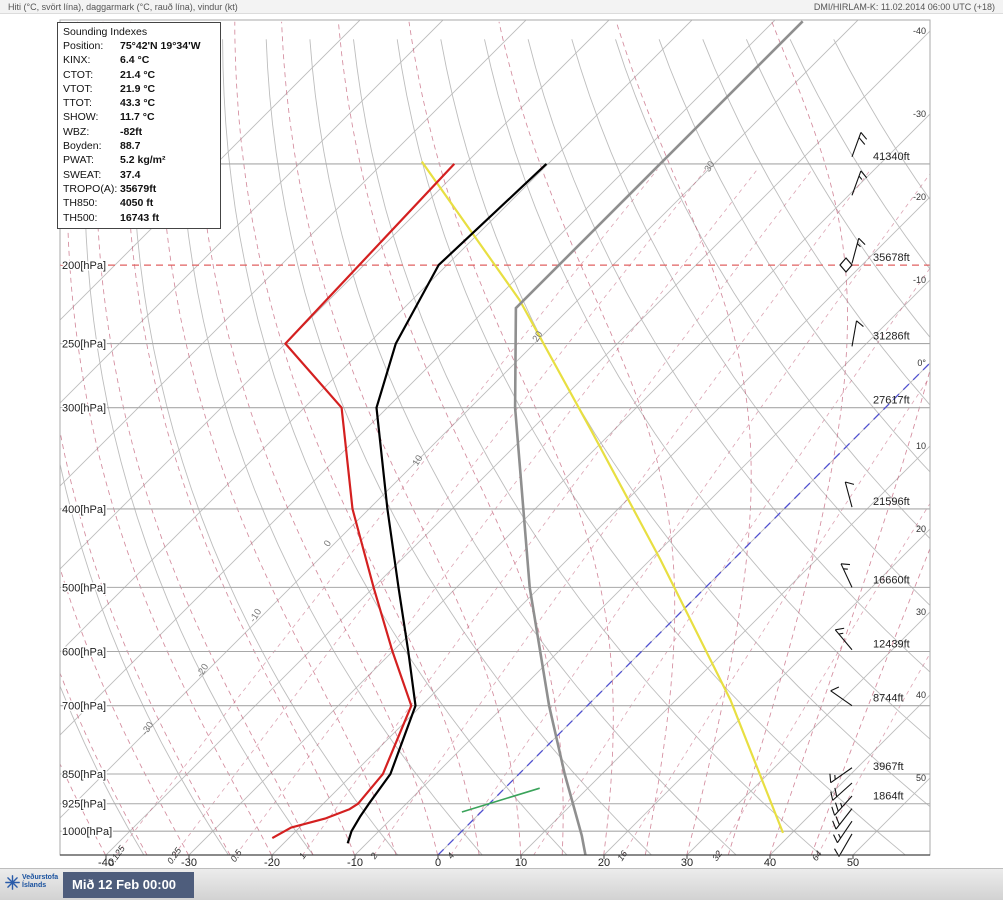  I want to click on svg-text: 12439ft, so click(891, 645).